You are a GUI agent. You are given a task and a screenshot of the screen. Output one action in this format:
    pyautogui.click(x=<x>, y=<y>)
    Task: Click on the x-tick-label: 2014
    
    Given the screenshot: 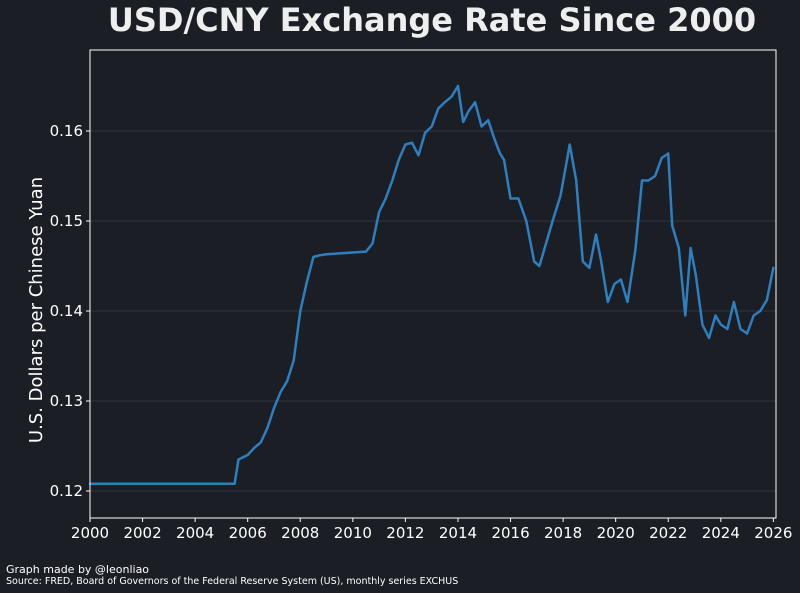 What is the action you would take?
    pyautogui.click(x=458, y=533)
    